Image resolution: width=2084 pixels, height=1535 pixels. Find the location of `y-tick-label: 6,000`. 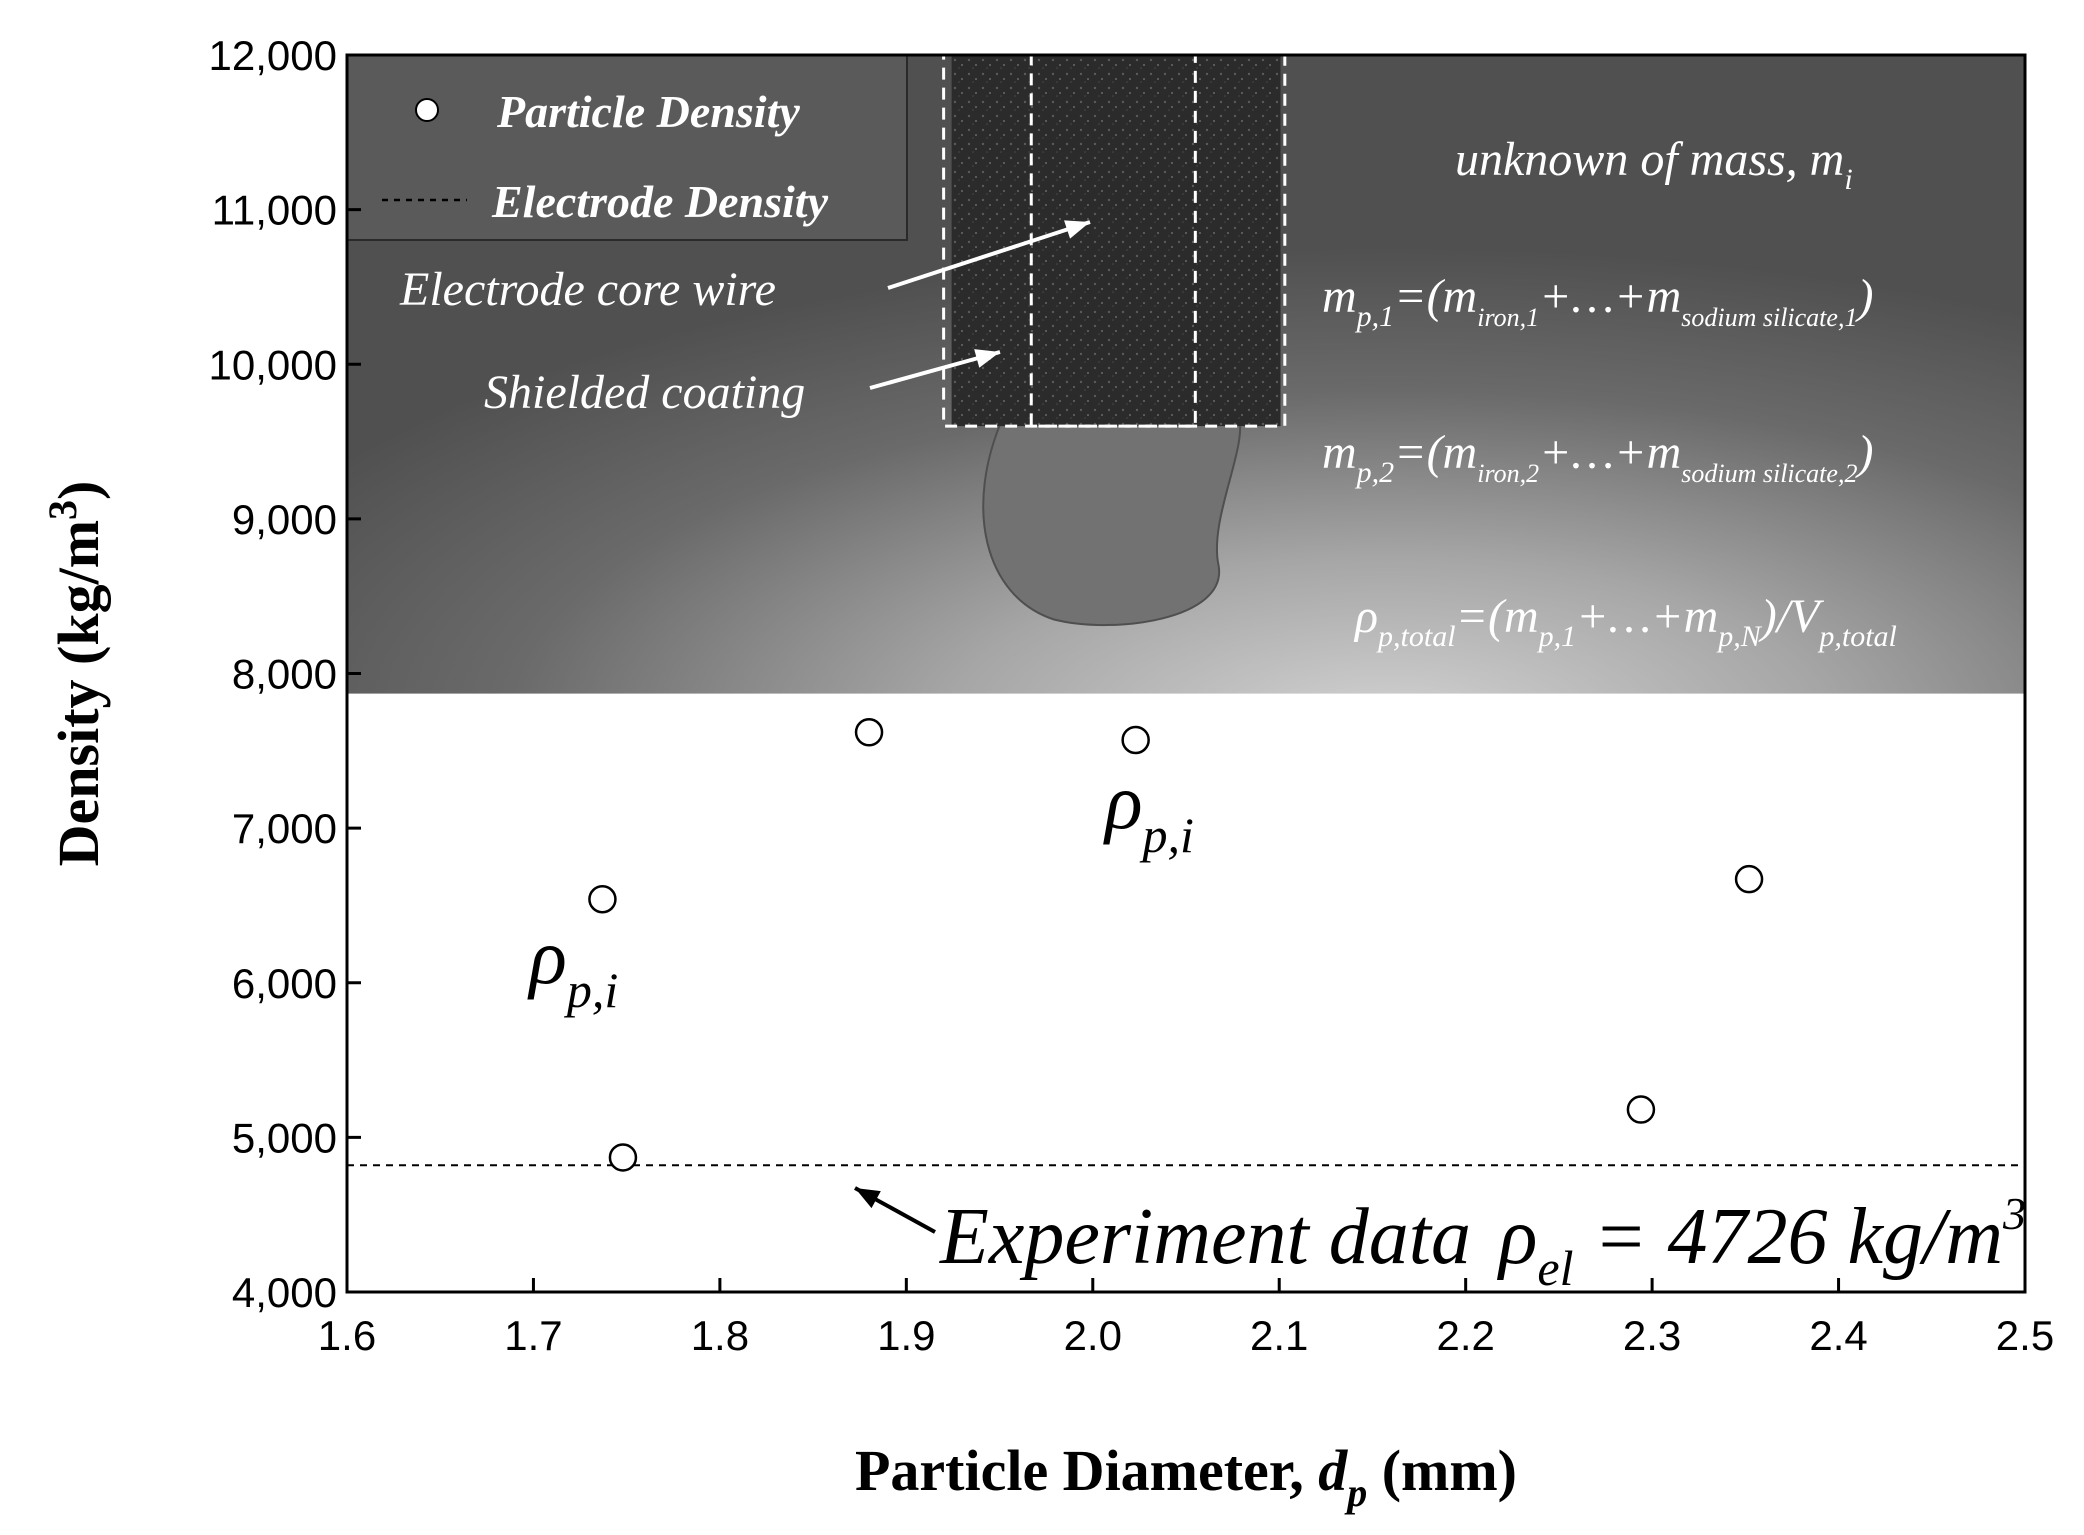

y-tick-label: 6,000 is located at coordinates (284, 983).